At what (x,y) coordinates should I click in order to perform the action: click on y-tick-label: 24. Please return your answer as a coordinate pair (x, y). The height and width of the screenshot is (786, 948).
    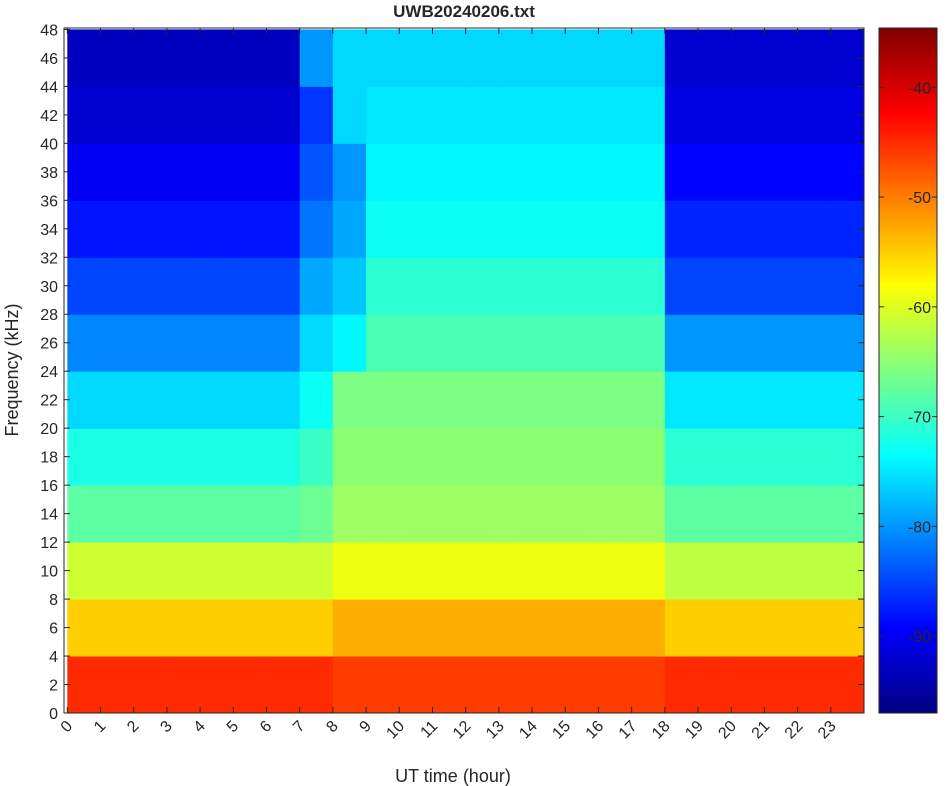
    Looking at the image, I should click on (49, 372).